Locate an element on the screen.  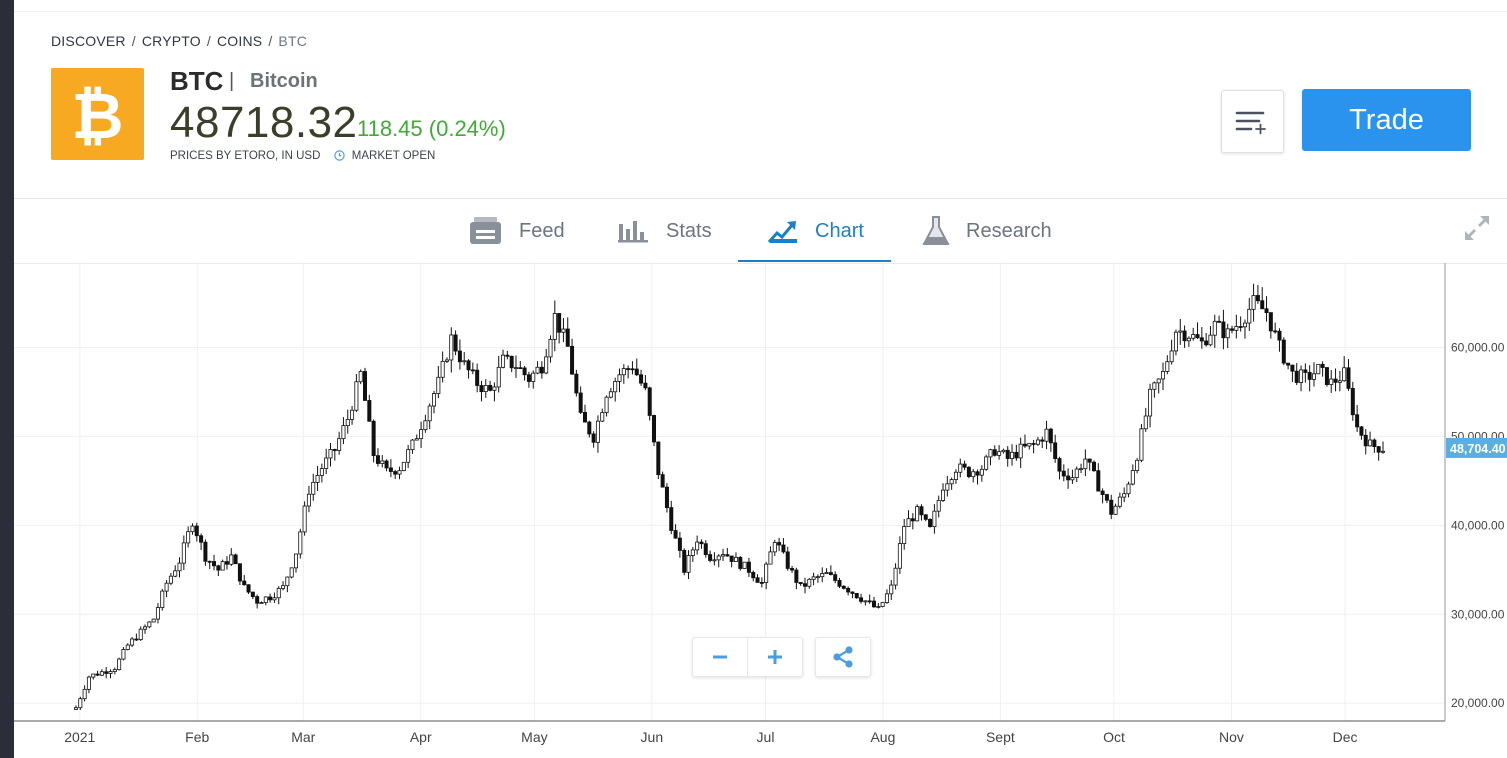
minus-icon is located at coordinates (720, 657).